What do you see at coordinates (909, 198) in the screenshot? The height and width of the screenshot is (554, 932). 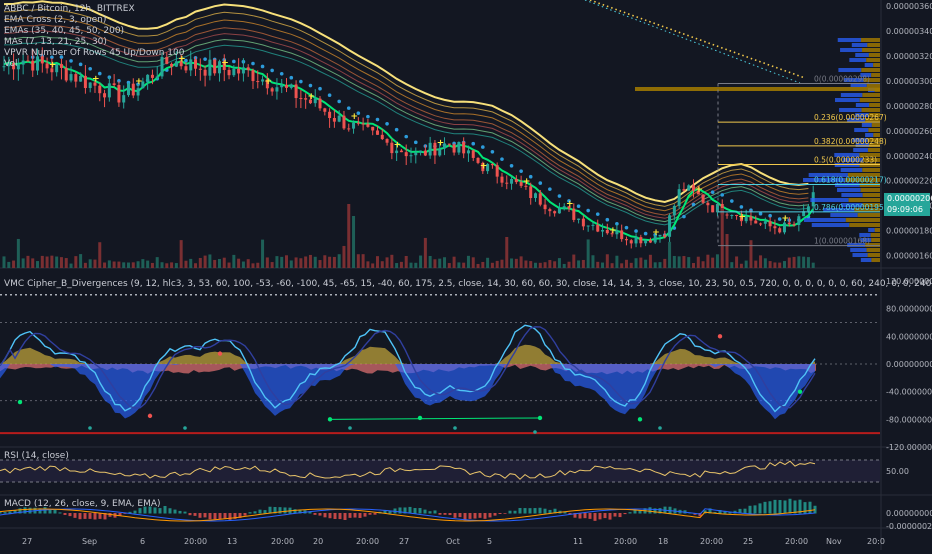 I see `last-price-value: 0.00000206` at bounding box center [909, 198].